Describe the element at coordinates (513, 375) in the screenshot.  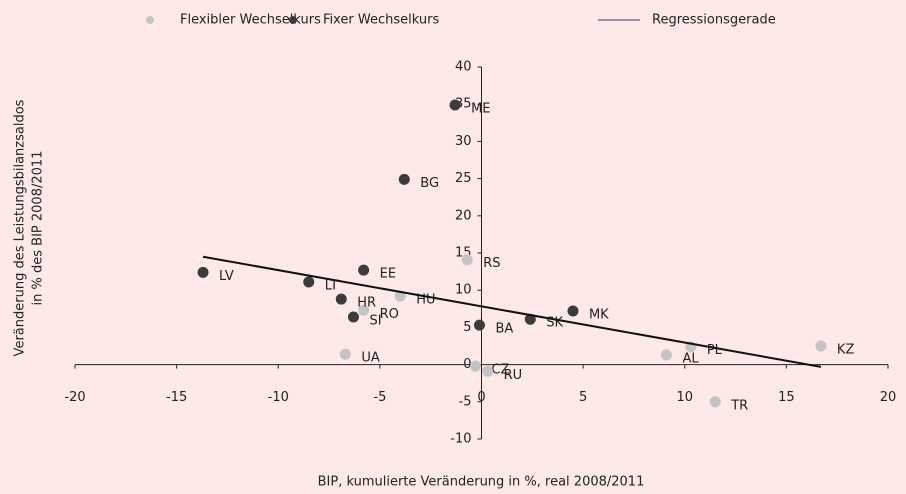
I see `point-label: RU` at that location.